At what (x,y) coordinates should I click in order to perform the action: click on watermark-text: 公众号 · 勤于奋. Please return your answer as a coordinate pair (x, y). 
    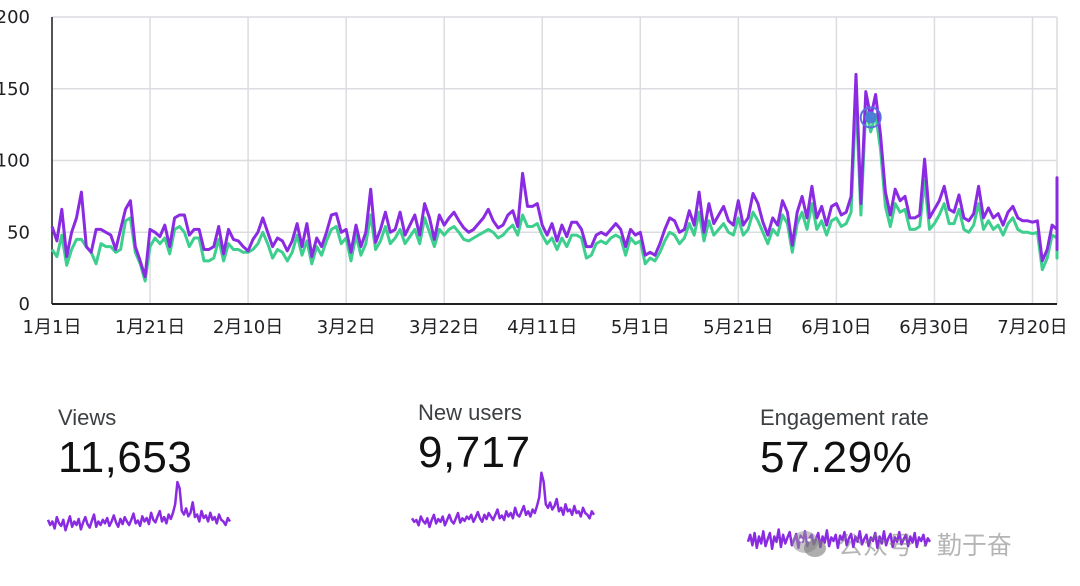
    Looking at the image, I should click on (925, 545).